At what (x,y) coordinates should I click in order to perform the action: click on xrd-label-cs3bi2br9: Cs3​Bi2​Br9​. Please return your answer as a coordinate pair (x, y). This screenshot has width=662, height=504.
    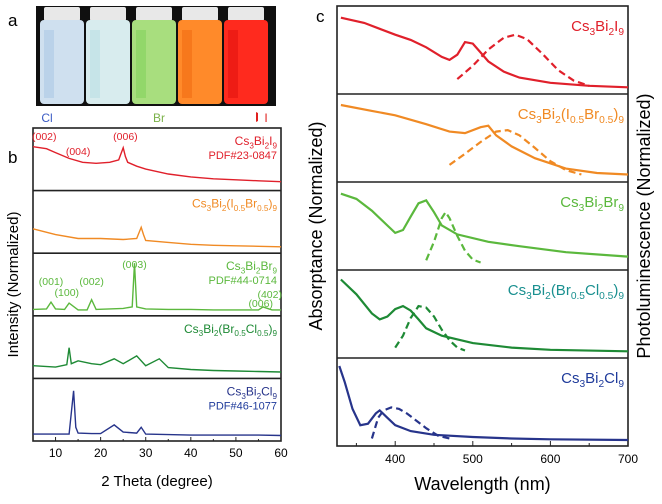
    Looking at the image, I should click on (251, 267).